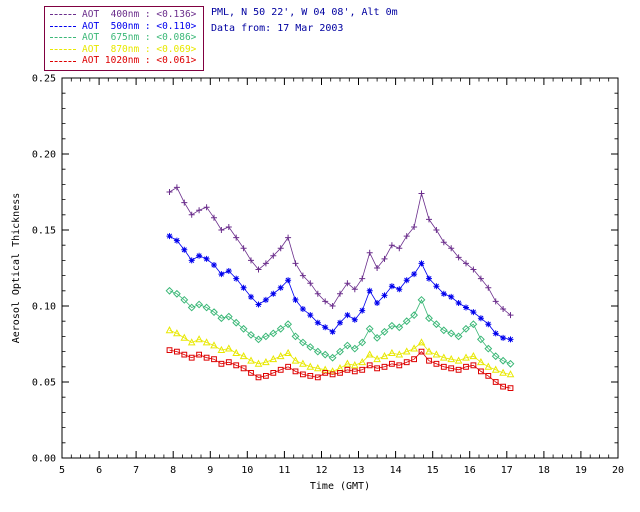  Describe the element at coordinates (340, 486) in the screenshot. I see `svg-text: Time (GMT)` at that location.